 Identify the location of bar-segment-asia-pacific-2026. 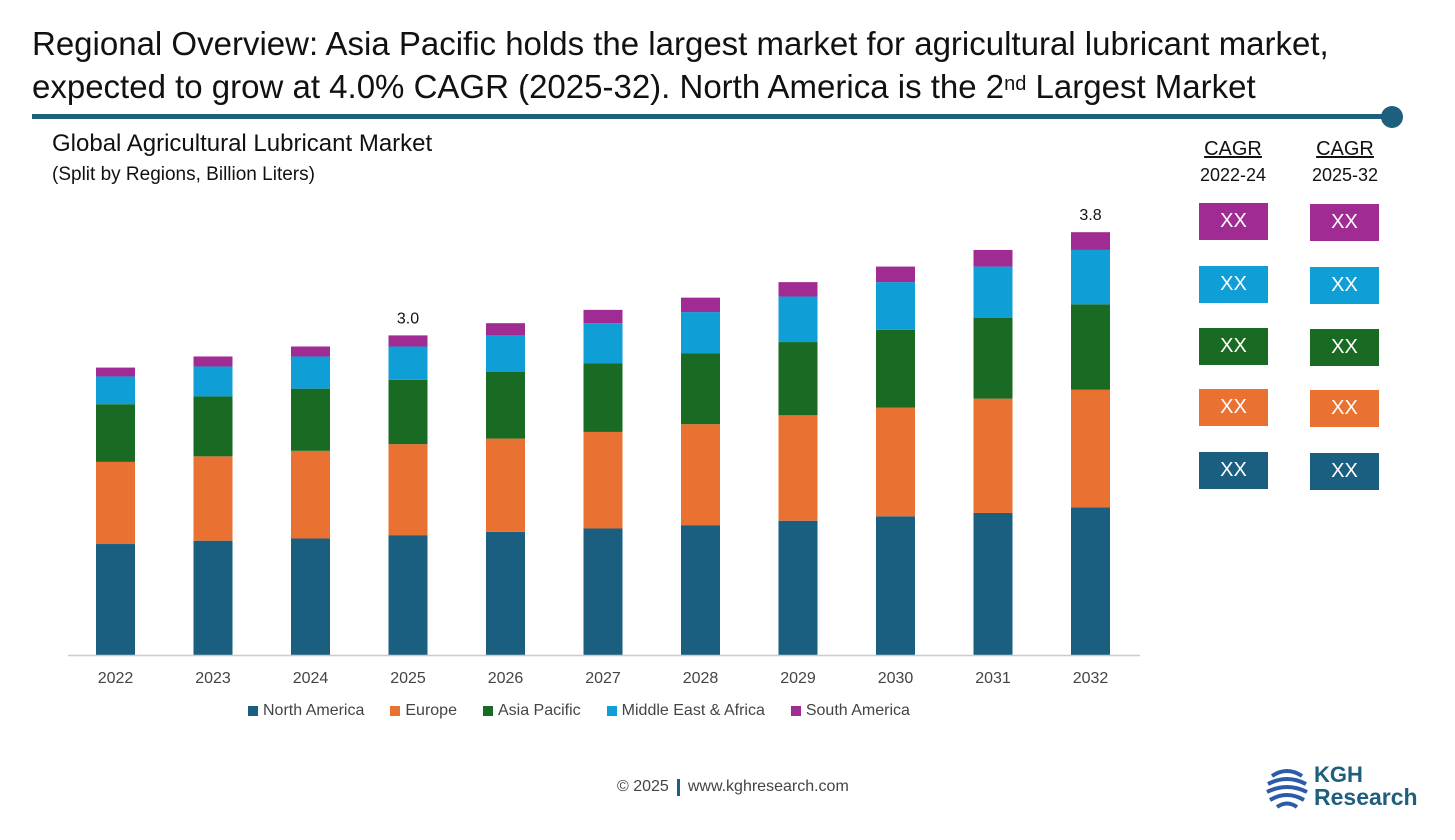
(505, 405).